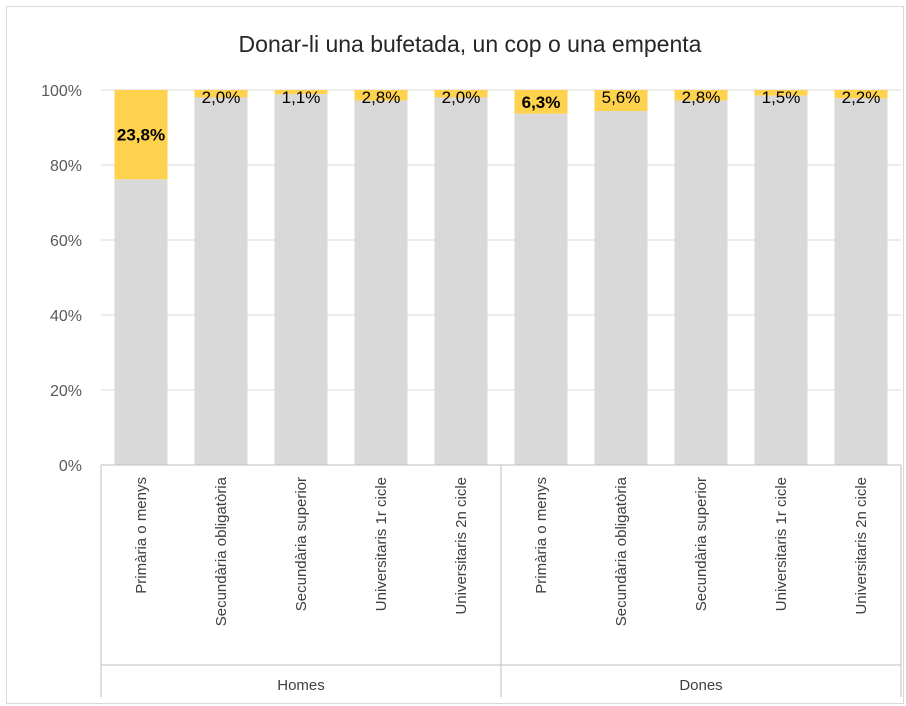 The width and height of the screenshot is (906, 706). Describe the element at coordinates (700, 685) in the screenshot. I see `group-label: Dones` at that location.